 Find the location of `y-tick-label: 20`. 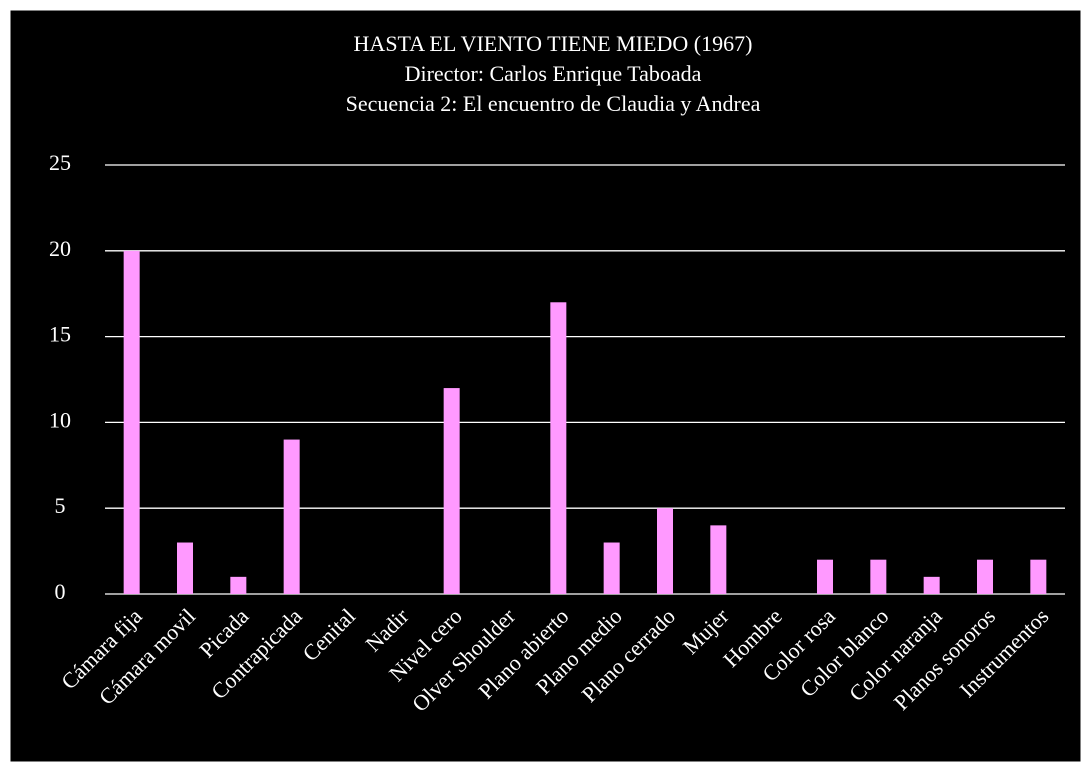

y-tick-label: 20 is located at coordinates (60, 248).